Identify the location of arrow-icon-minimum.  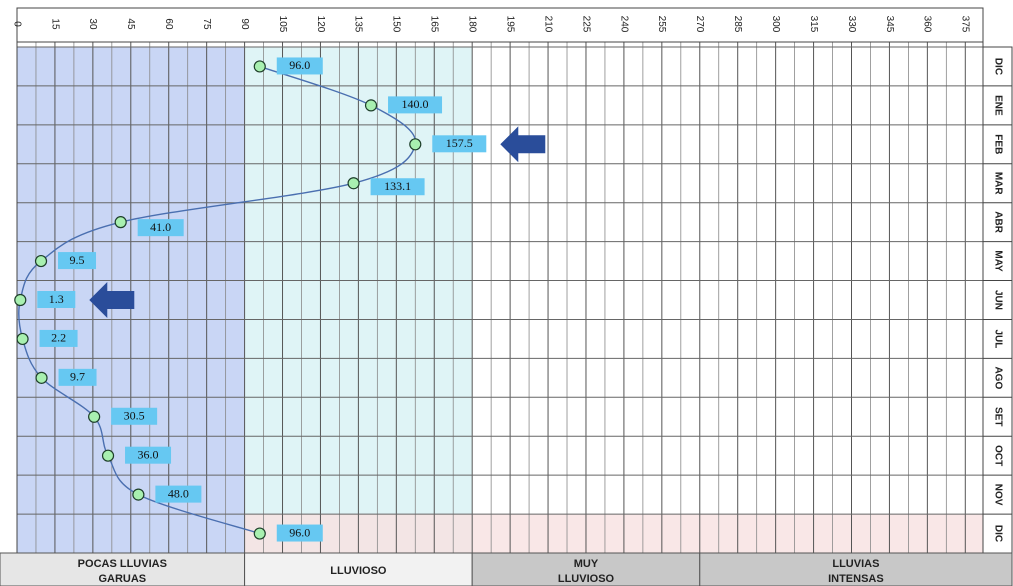
(112, 300).